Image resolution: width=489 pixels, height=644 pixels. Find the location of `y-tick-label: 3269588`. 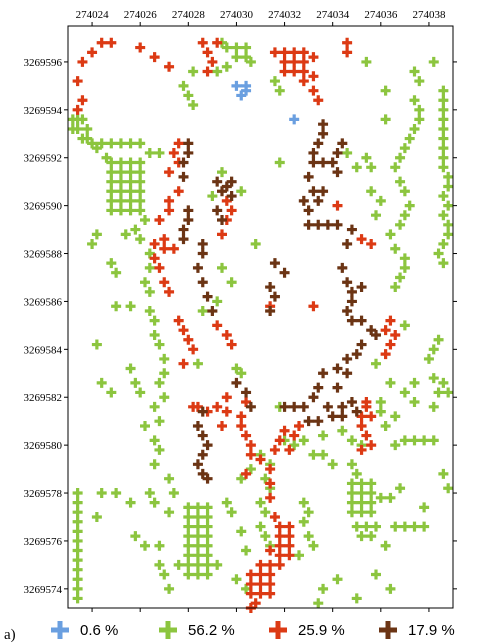

y-tick-label: 3269588 is located at coordinates (43, 255).